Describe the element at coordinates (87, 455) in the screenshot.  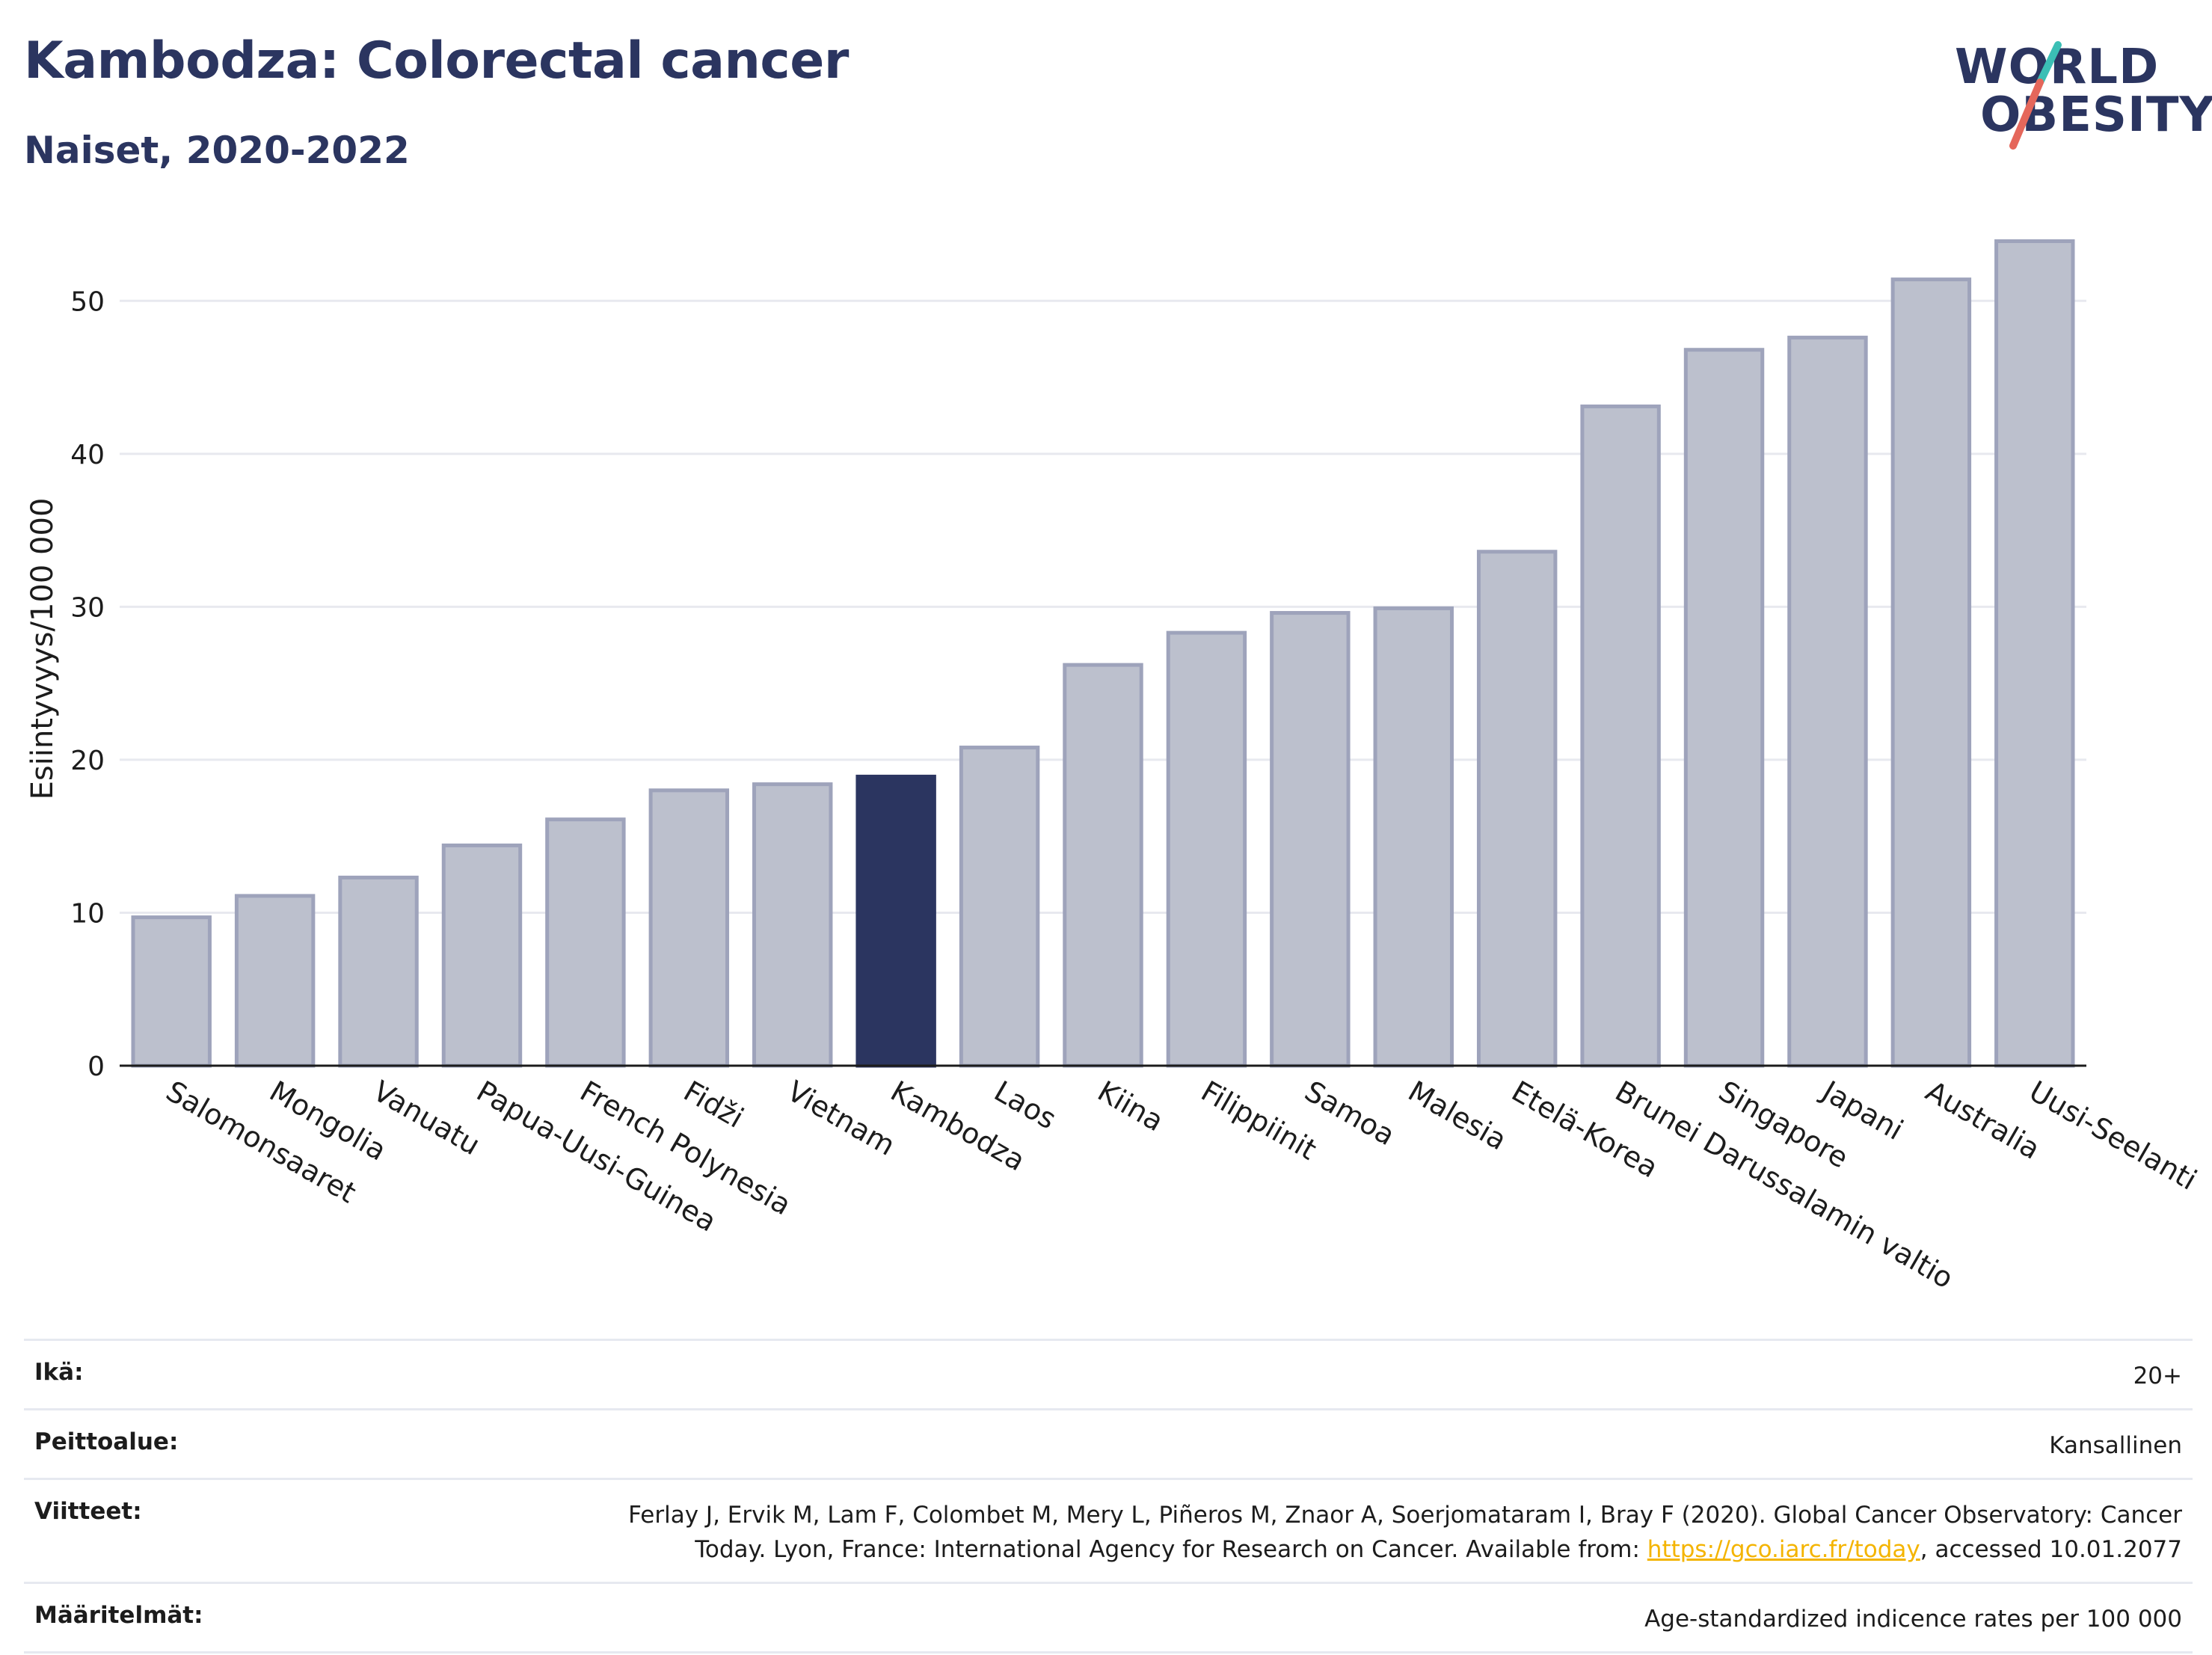
I see `y-tick-label: 40` at that location.